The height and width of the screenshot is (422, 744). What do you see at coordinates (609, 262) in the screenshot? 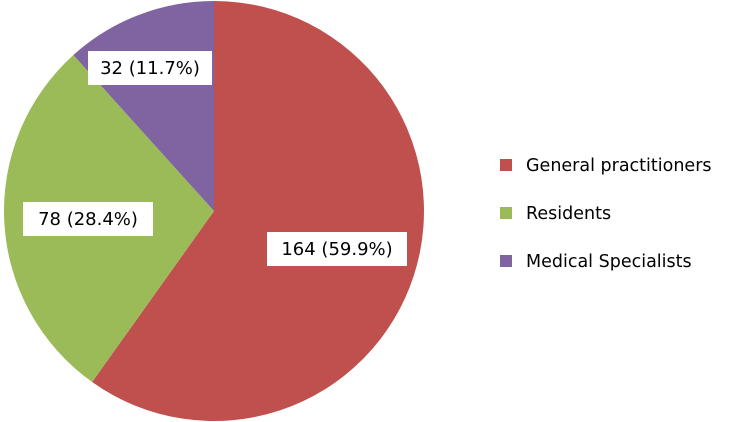
I see `legend-label: Medical Specialists` at bounding box center [609, 262].